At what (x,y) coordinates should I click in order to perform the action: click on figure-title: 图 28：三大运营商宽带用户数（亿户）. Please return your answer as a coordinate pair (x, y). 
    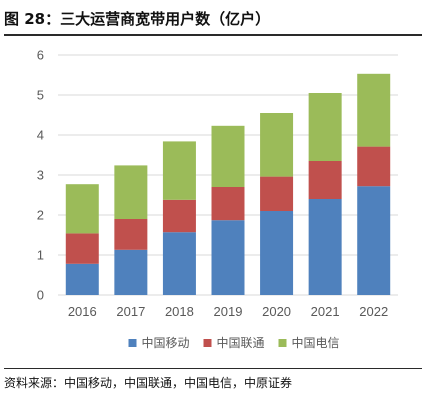
    Looking at the image, I should click on (137, 19).